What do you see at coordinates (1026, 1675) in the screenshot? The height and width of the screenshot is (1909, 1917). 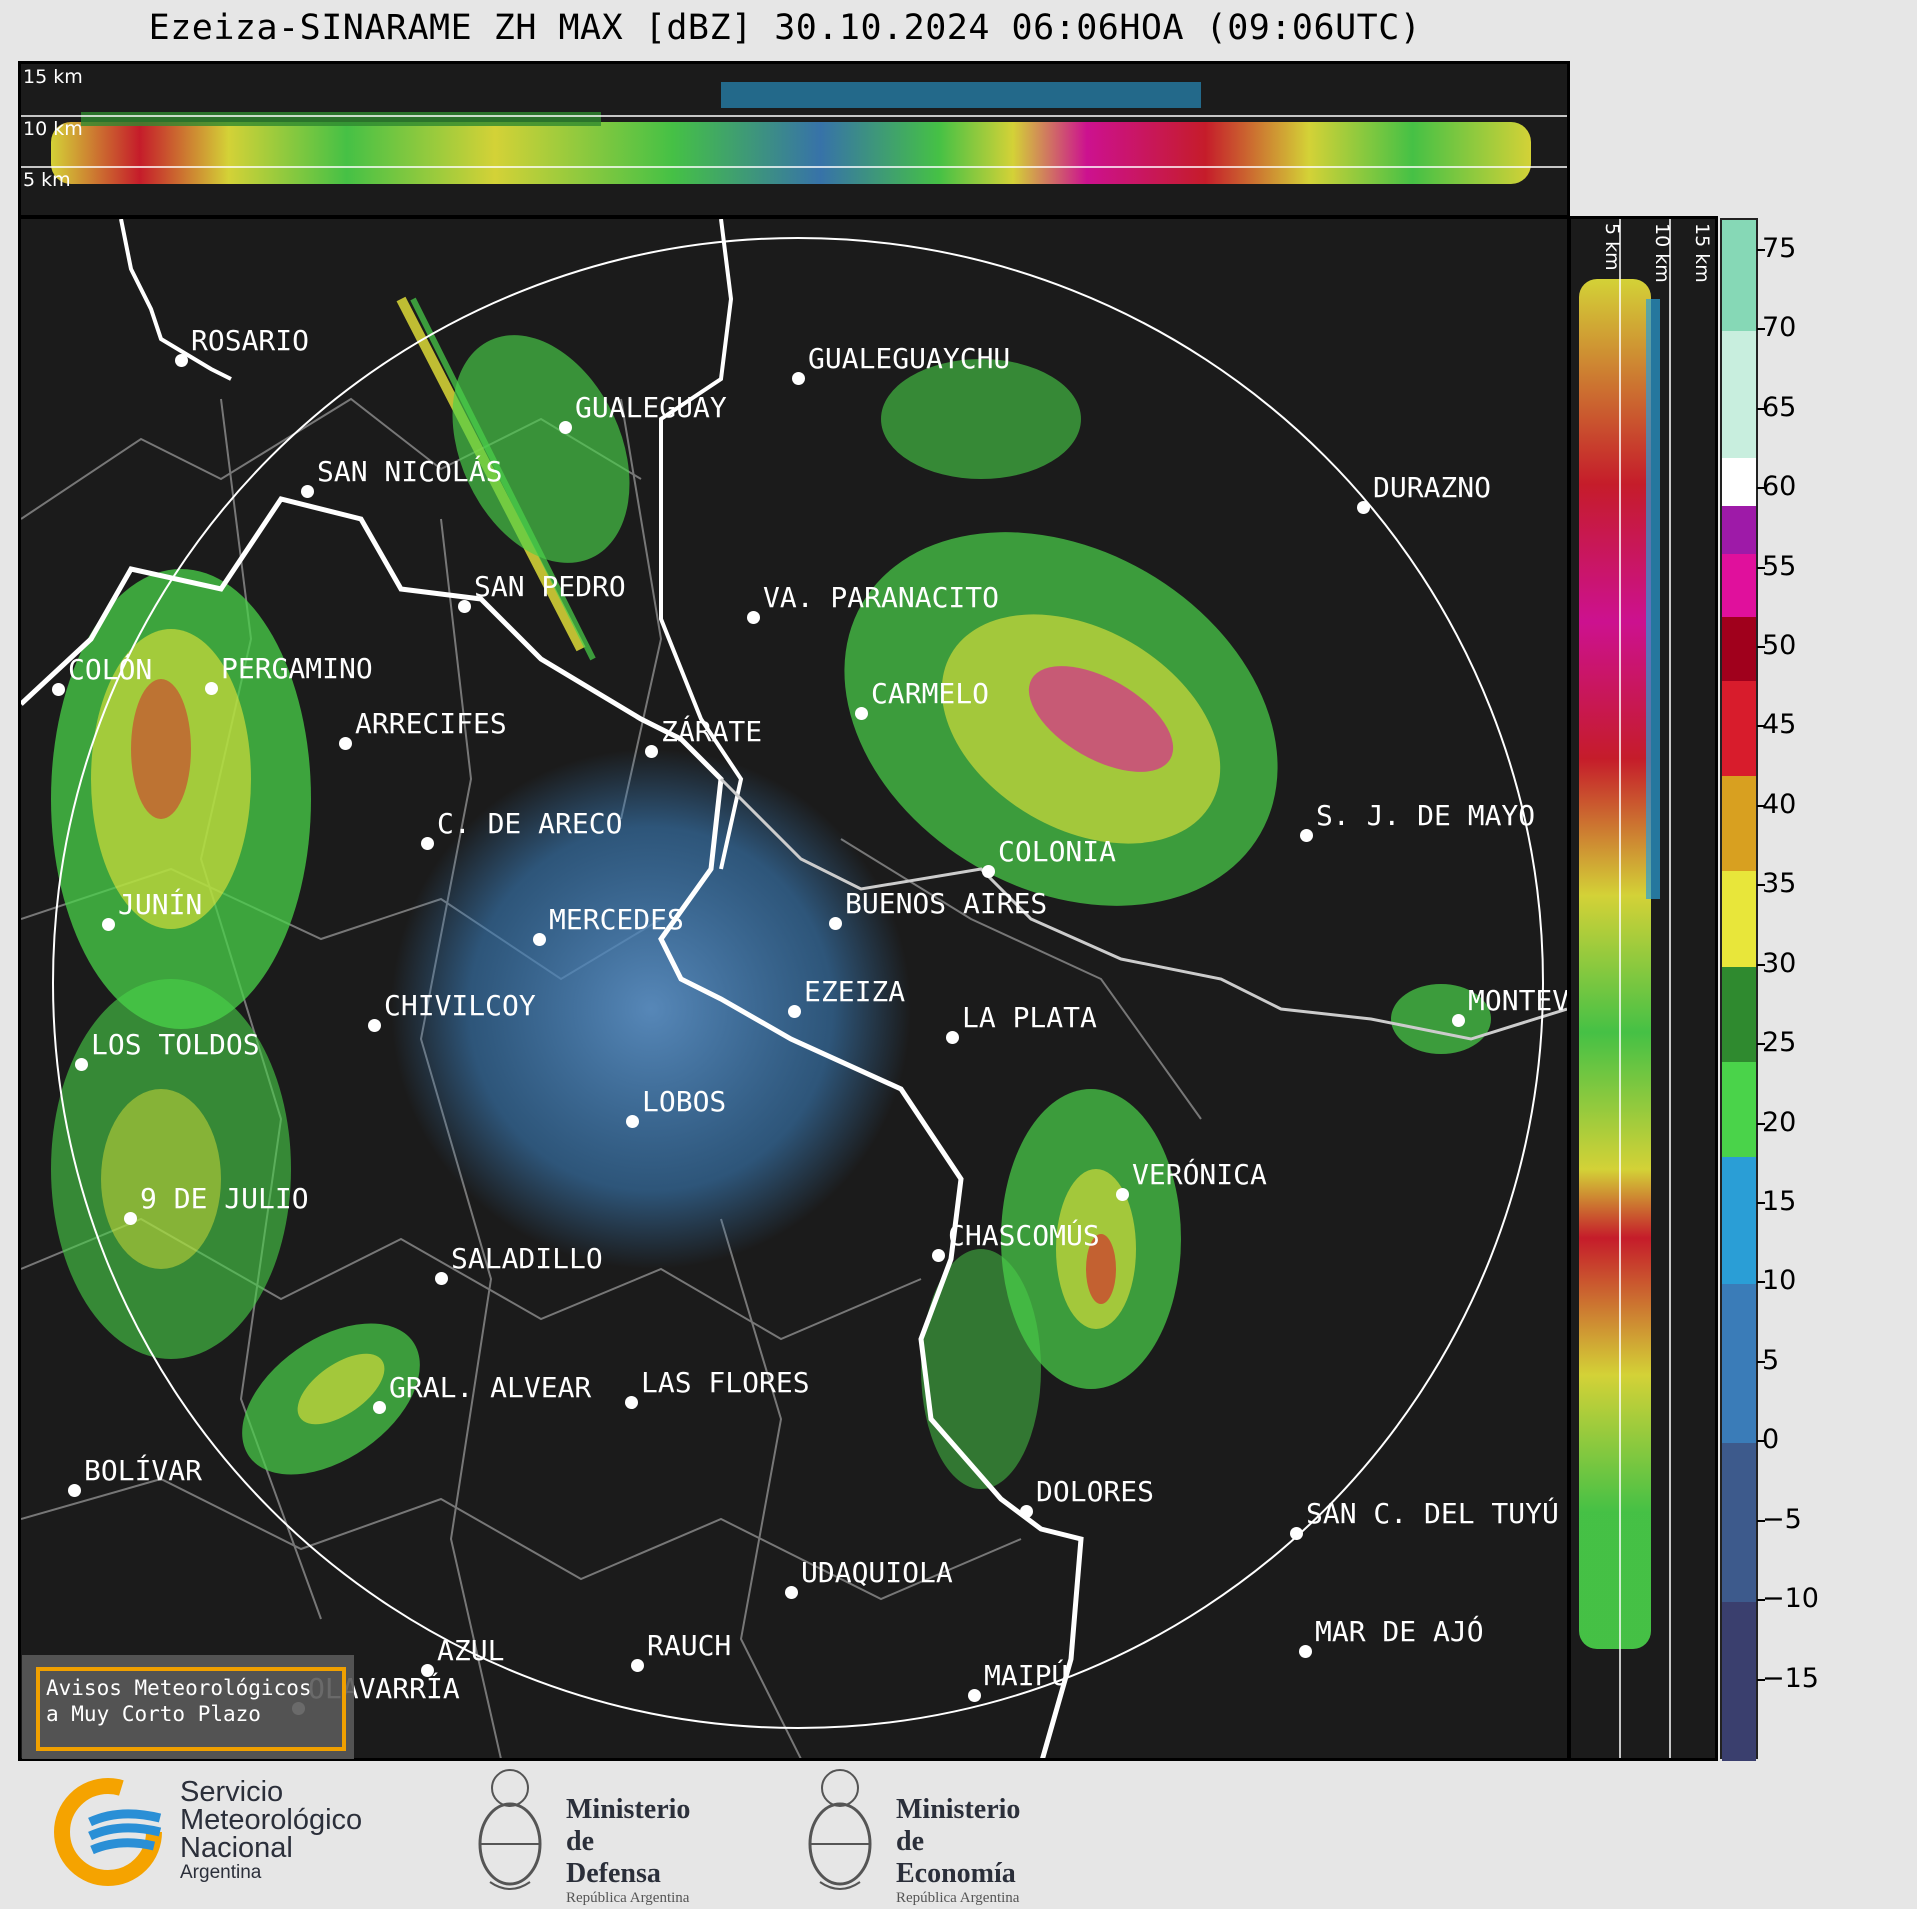 I see `city-label: MAIPÚ` at bounding box center [1026, 1675].